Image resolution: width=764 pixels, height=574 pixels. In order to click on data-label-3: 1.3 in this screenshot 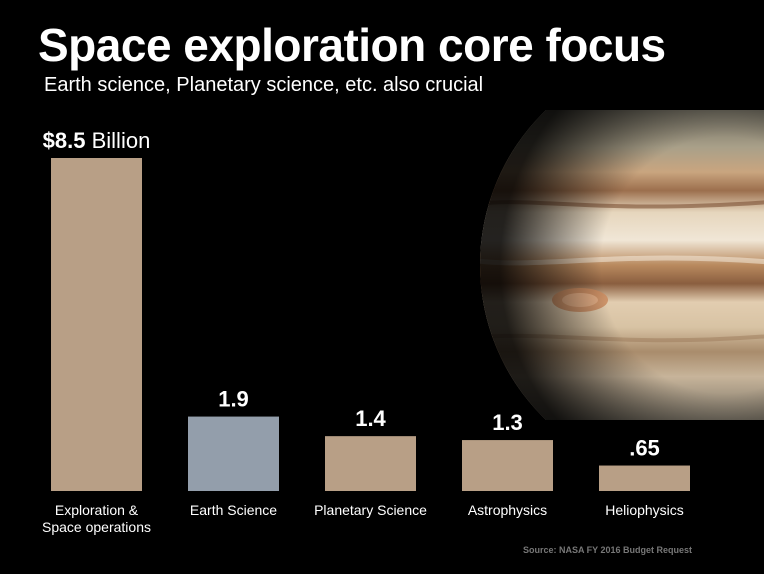, I will do `click(507, 422)`.